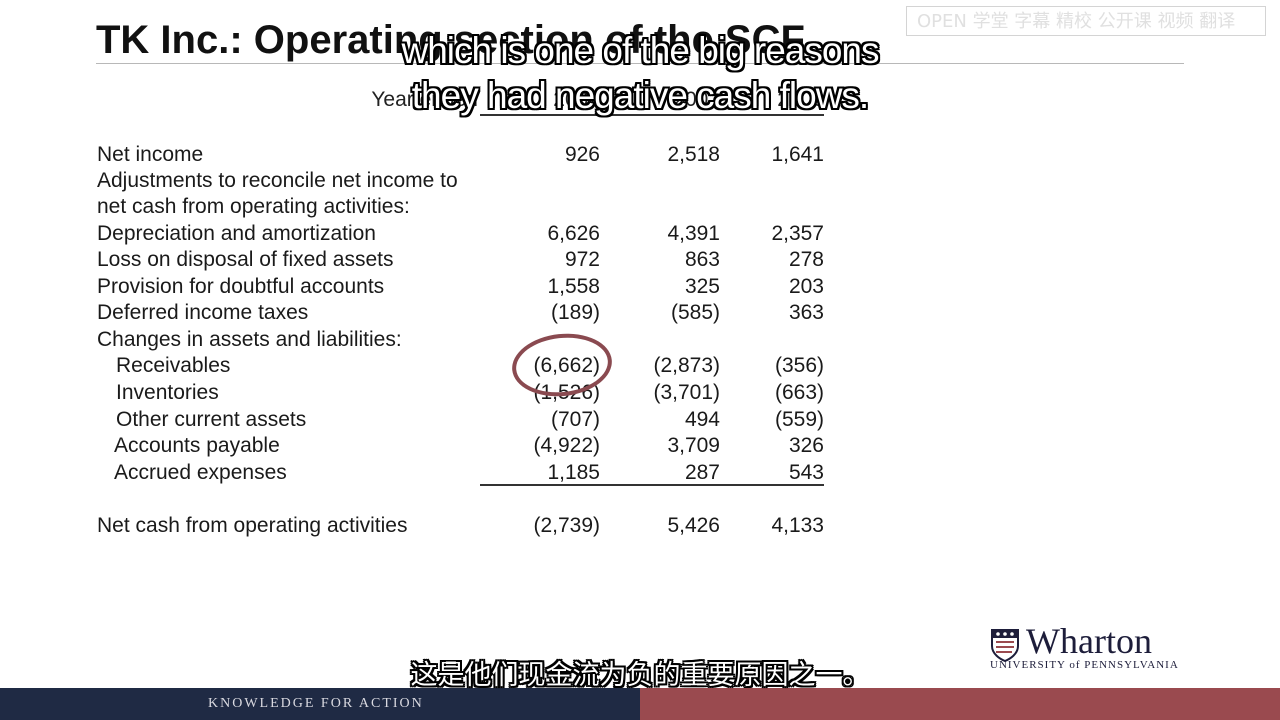 Image resolution: width=1280 pixels, height=720 pixels. What do you see at coordinates (799, 365) in the screenshot?
I see `value-2006: (356)` at bounding box center [799, 365].